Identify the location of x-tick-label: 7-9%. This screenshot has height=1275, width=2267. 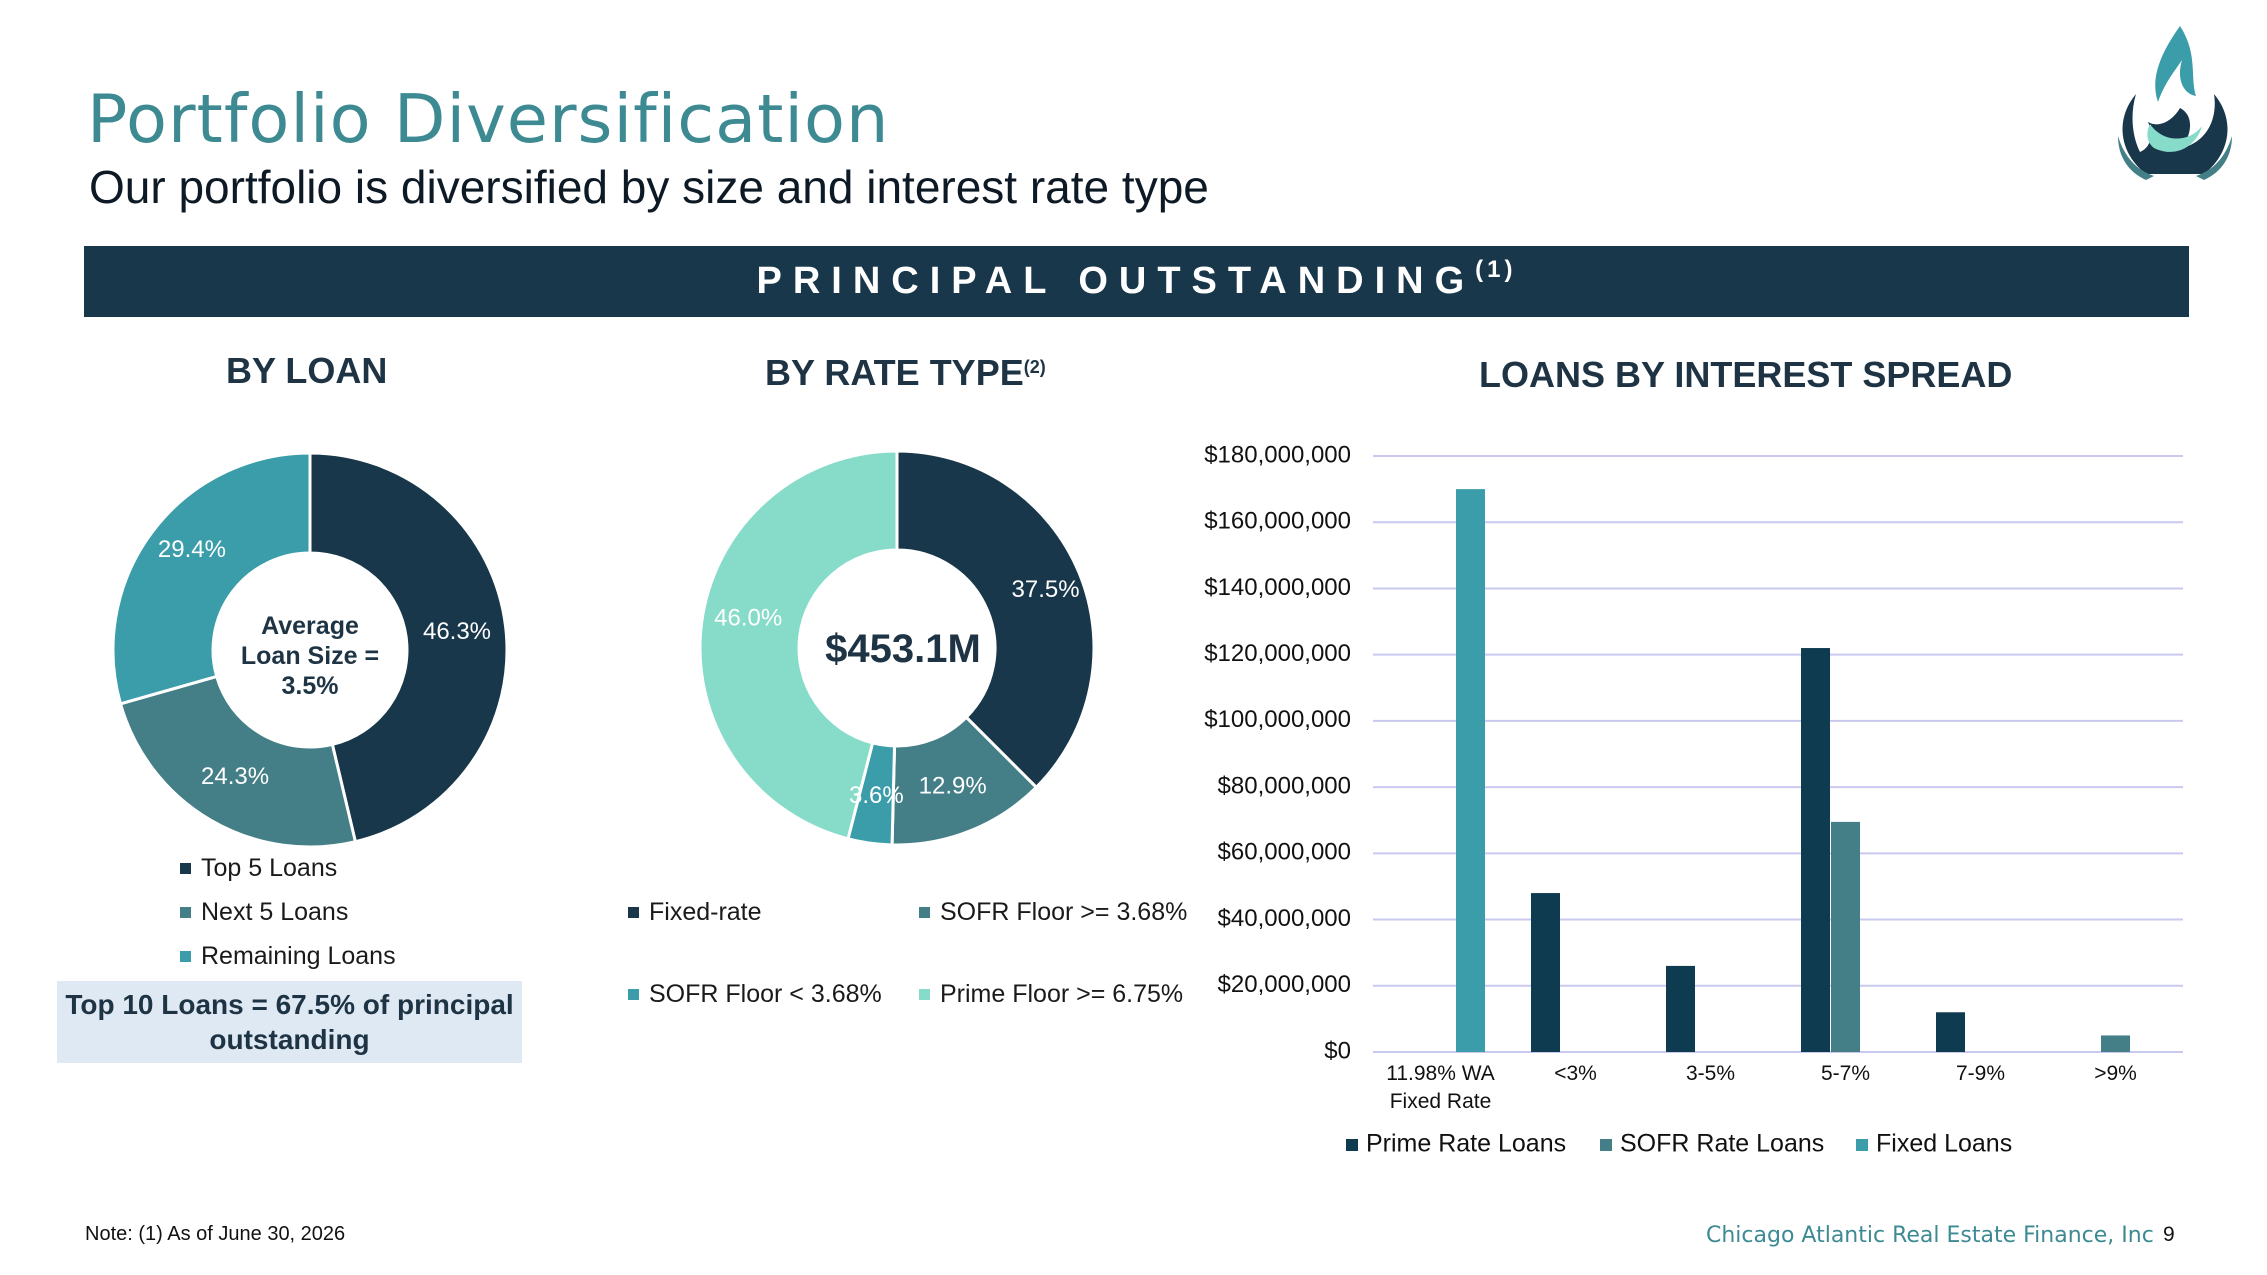
(1980, 1073).